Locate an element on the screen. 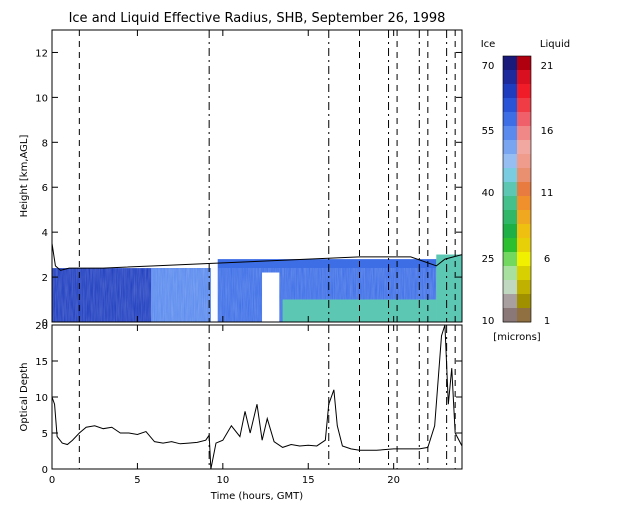 This screenshot has height=512, width=640. colorbar-frame is located at coordinates (517, 189).